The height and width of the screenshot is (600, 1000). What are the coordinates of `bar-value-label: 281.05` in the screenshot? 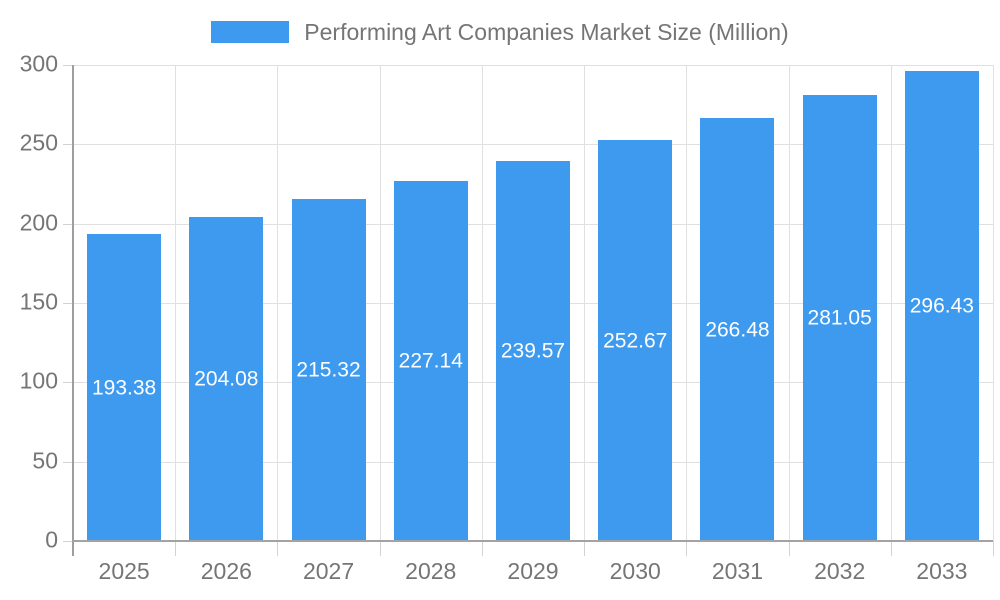 It's located at (839, 318).